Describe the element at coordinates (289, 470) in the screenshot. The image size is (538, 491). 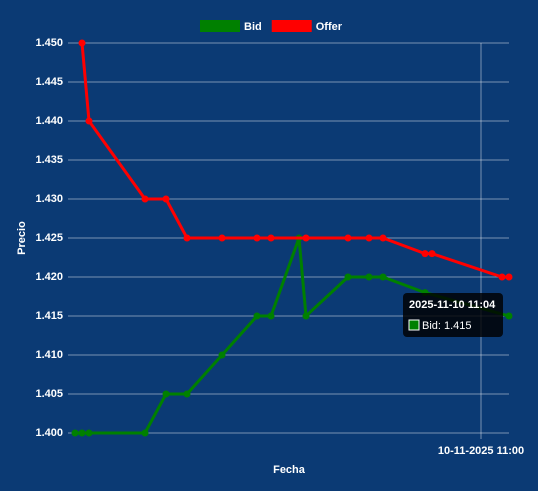
I see `x-axis-title: Fecha` at that location.